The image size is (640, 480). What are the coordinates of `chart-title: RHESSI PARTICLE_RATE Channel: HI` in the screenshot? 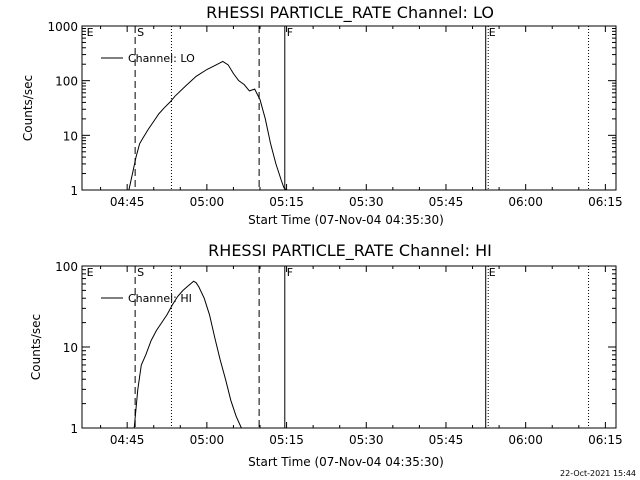 It's located at (350, 251).